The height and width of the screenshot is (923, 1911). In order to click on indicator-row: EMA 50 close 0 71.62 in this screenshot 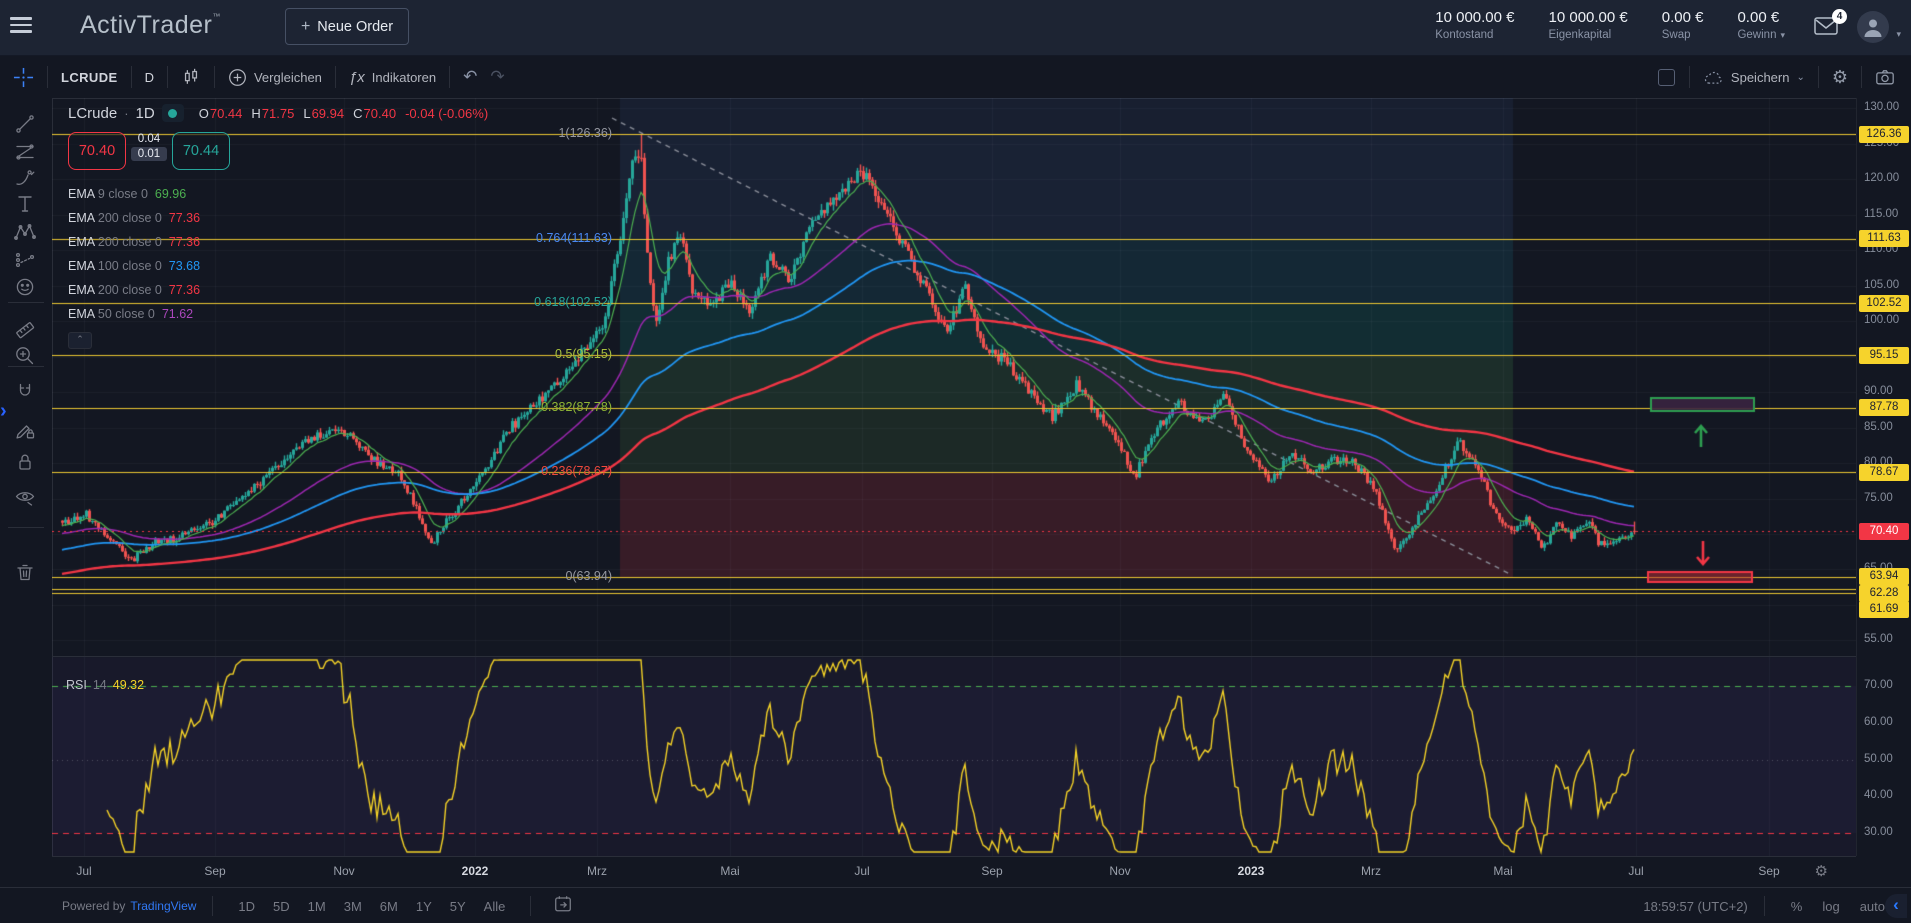, I will do `click(131, 314)`.